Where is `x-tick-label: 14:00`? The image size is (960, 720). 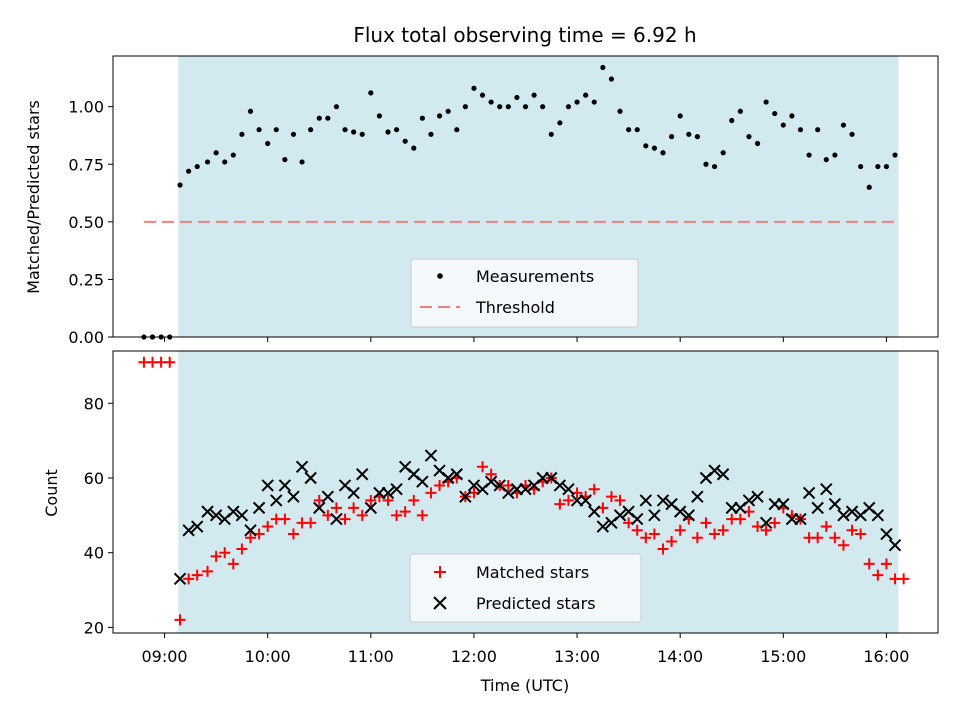 x-tick-label: 14:00 is located at coordinates (680, 656).